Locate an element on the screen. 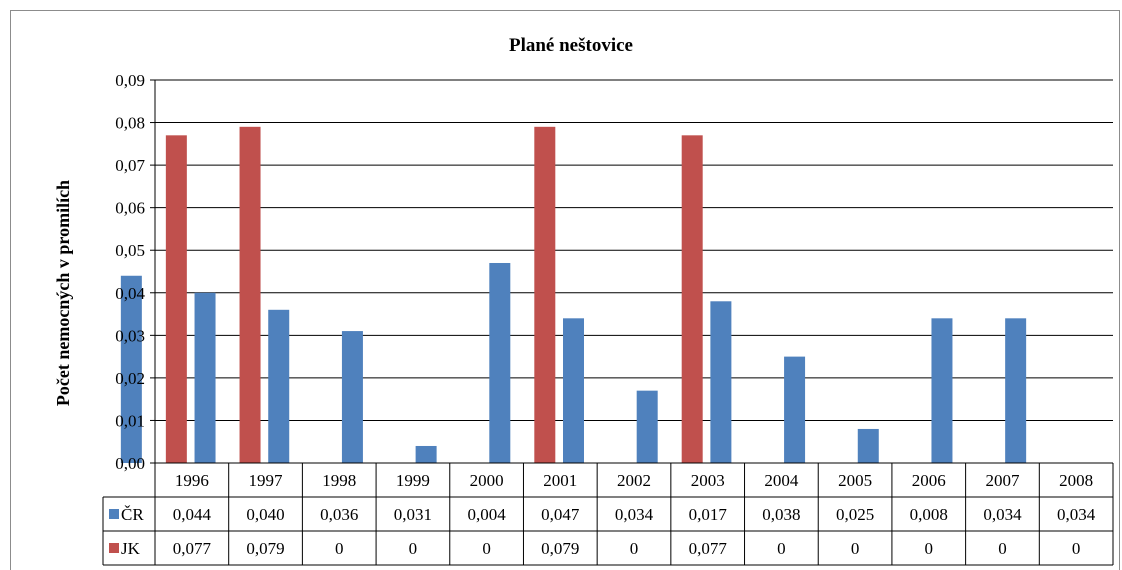  chart-title: Plané neštovice is located at coordinates (571, 45).